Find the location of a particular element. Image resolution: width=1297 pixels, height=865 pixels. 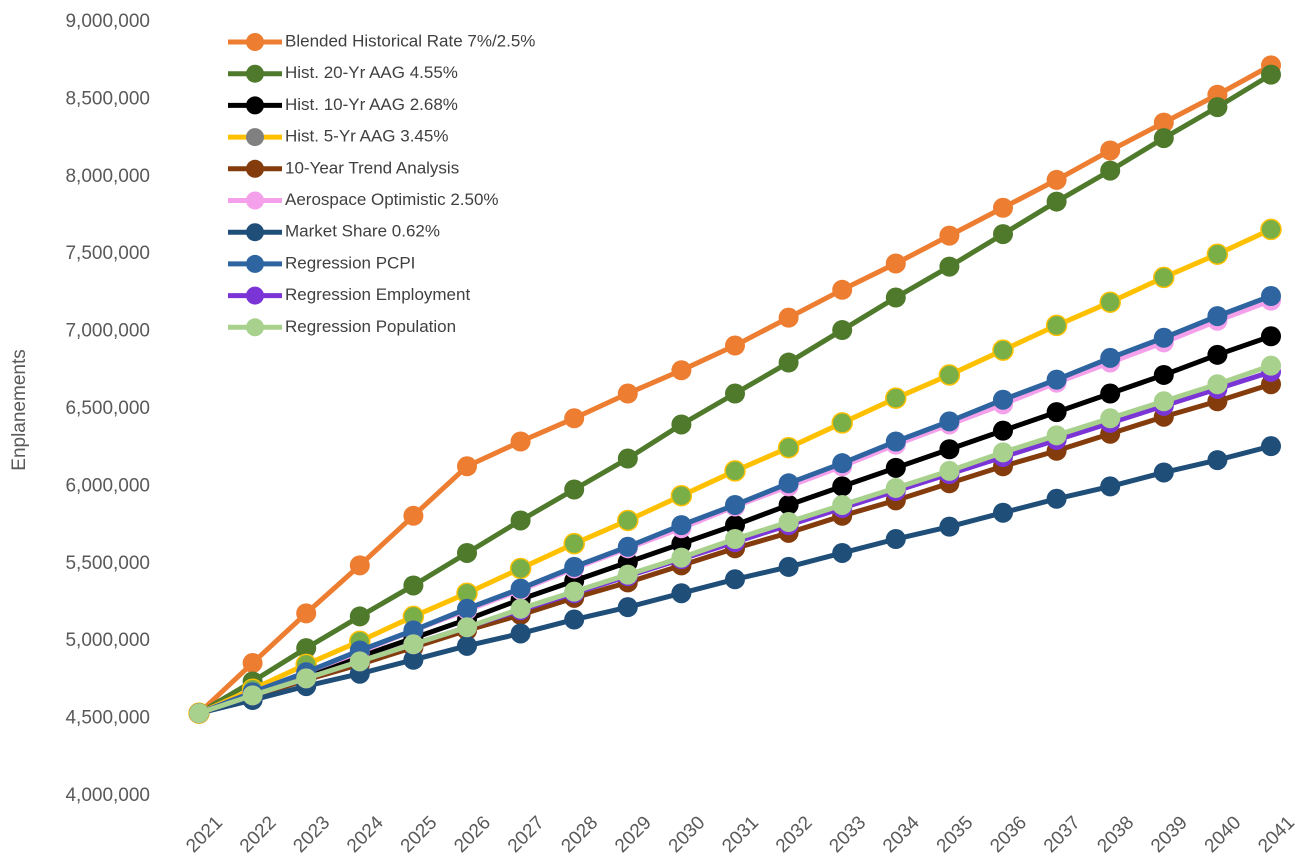

x-tick-label: 2029 is located at coordinates (633, 834).